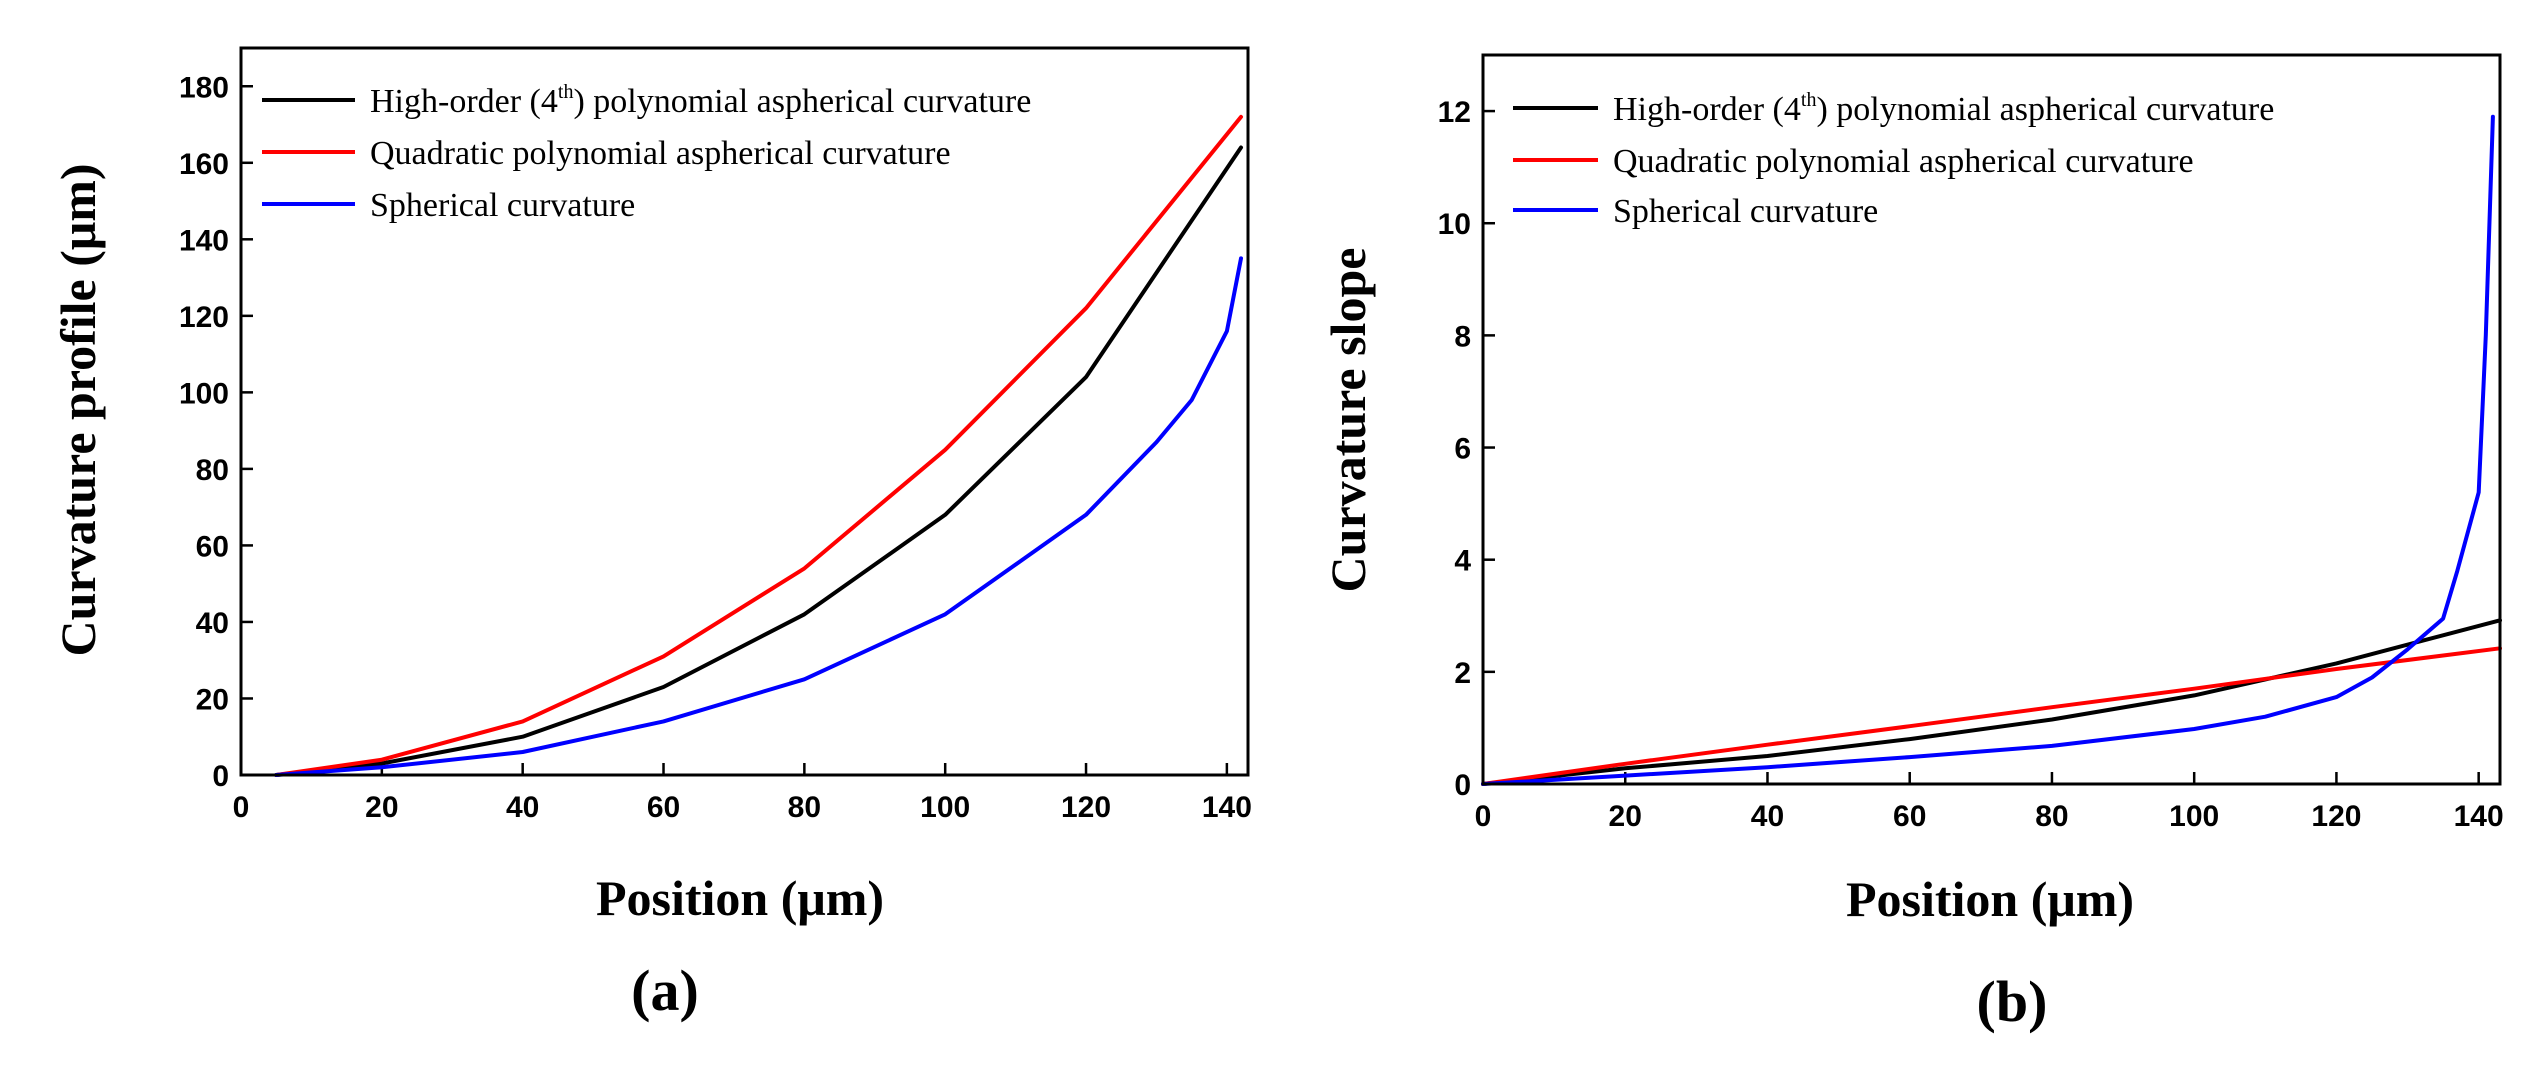 The width and height of the screenshot is (2538, 1074). I want to click on y-tick-label: 160, so click(204, 164).